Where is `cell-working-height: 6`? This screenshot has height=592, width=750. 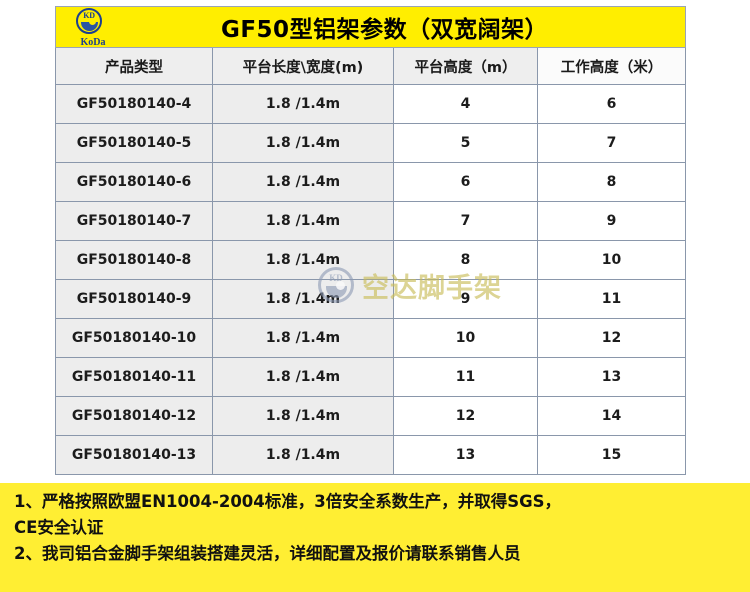 cell-working-height: 6 is located at coordinates (611, 104).